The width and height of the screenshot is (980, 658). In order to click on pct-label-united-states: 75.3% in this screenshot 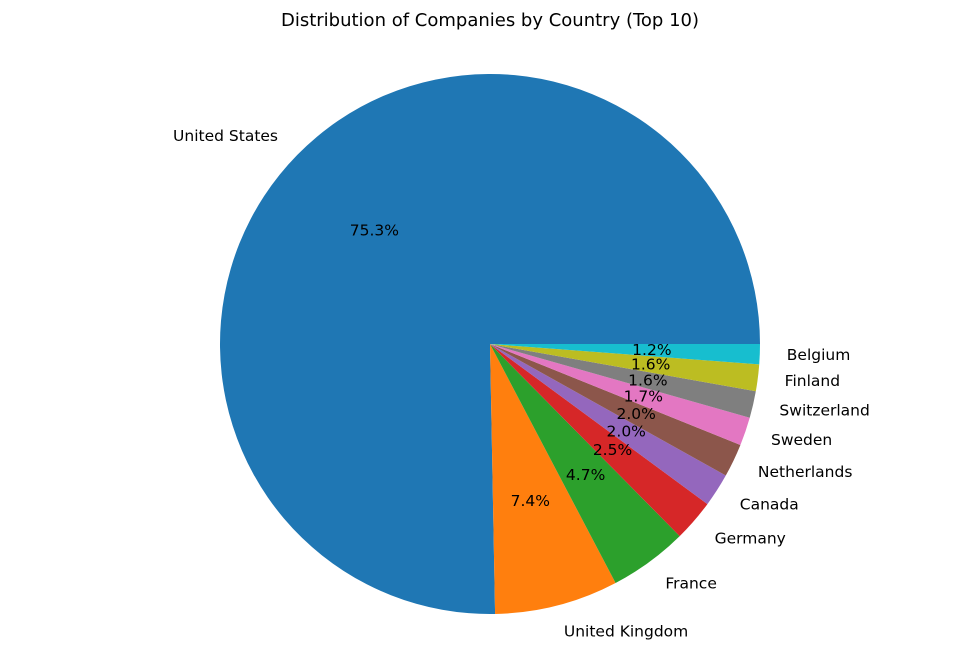, I will do `click(374, 231)`.